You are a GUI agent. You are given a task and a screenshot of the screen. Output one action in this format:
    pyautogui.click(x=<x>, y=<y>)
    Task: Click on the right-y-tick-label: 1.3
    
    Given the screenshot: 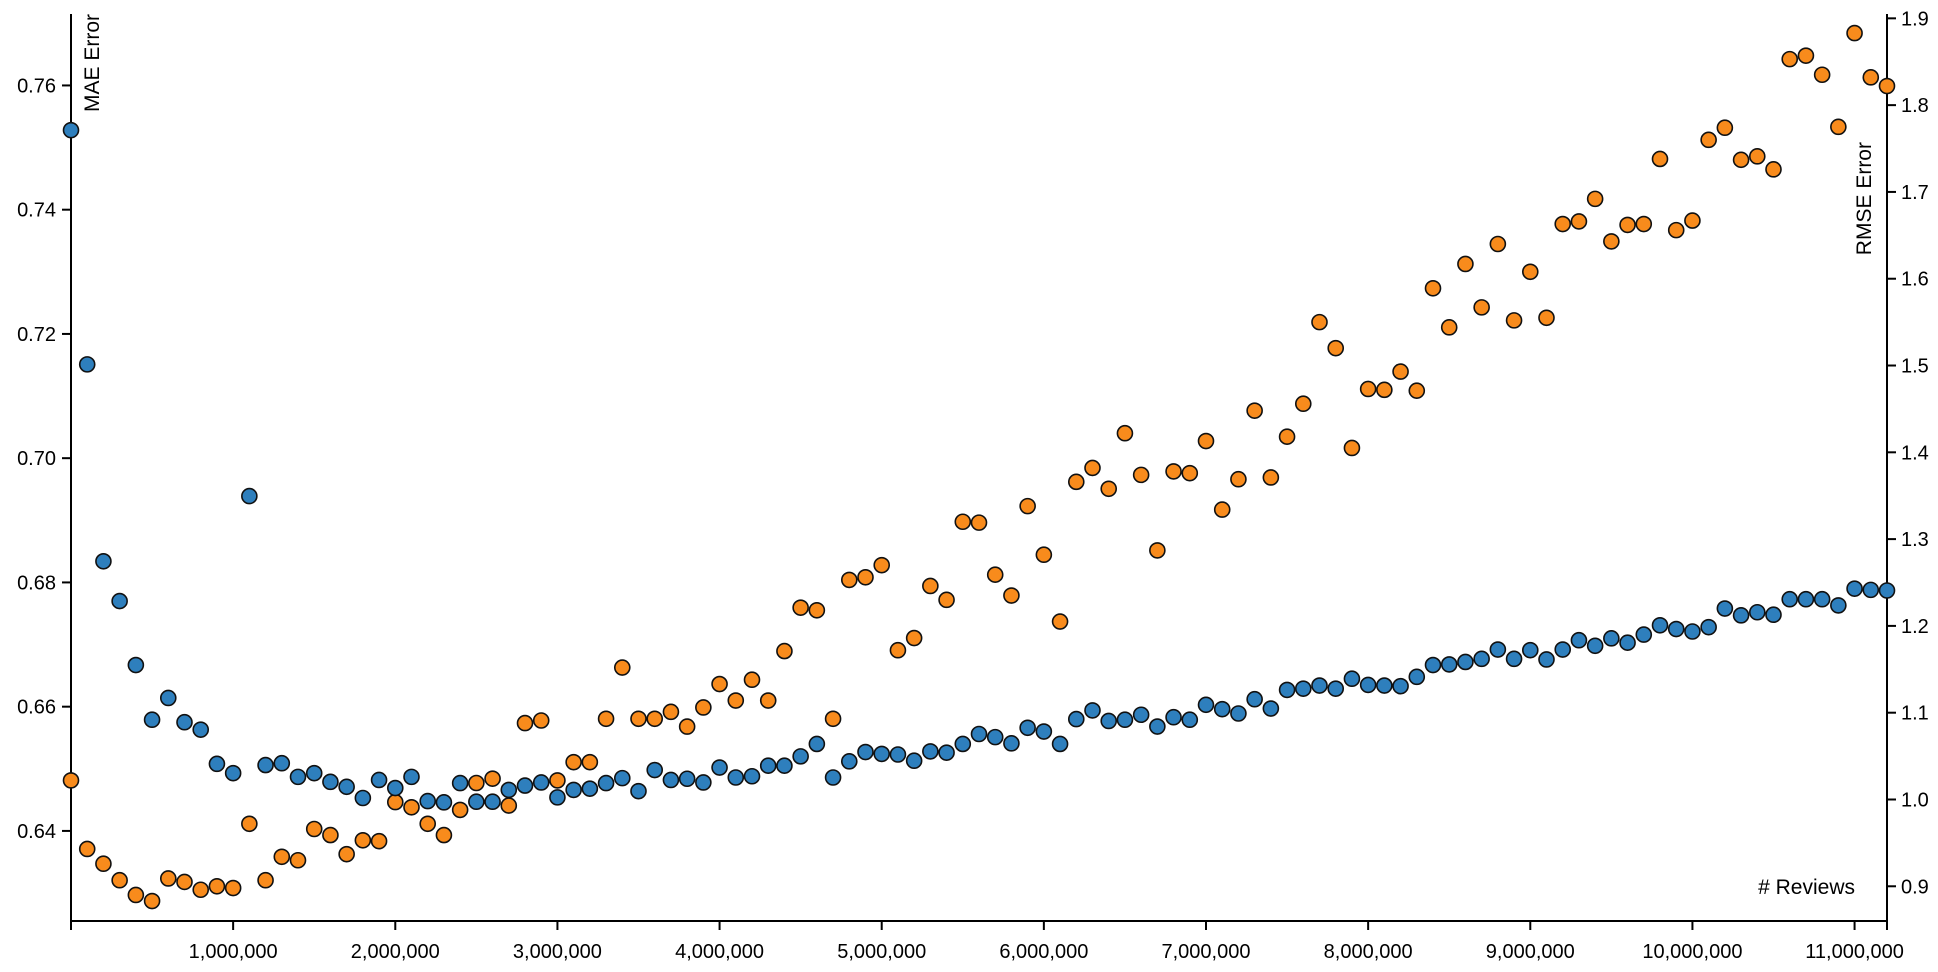 What is the action you would take?
    pyautogui.click(x=1915, y=540)
    